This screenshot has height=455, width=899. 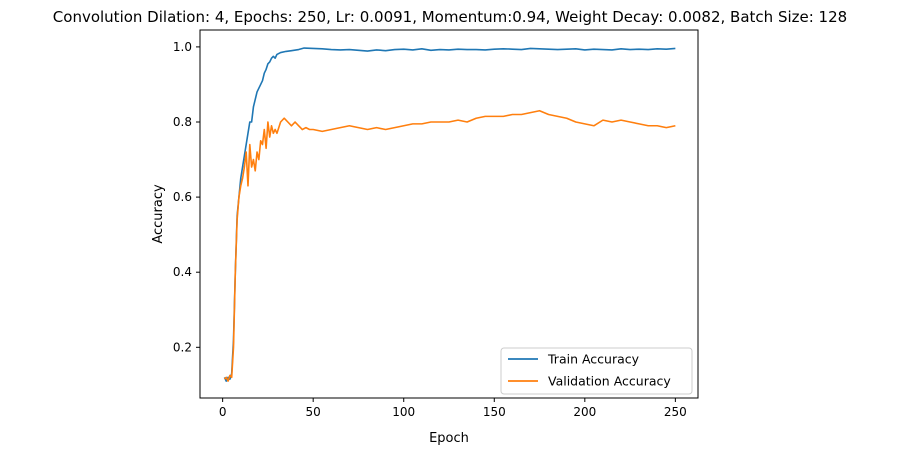 I want to click on y-tick-label: 0.4, so click(x=182, y=272).